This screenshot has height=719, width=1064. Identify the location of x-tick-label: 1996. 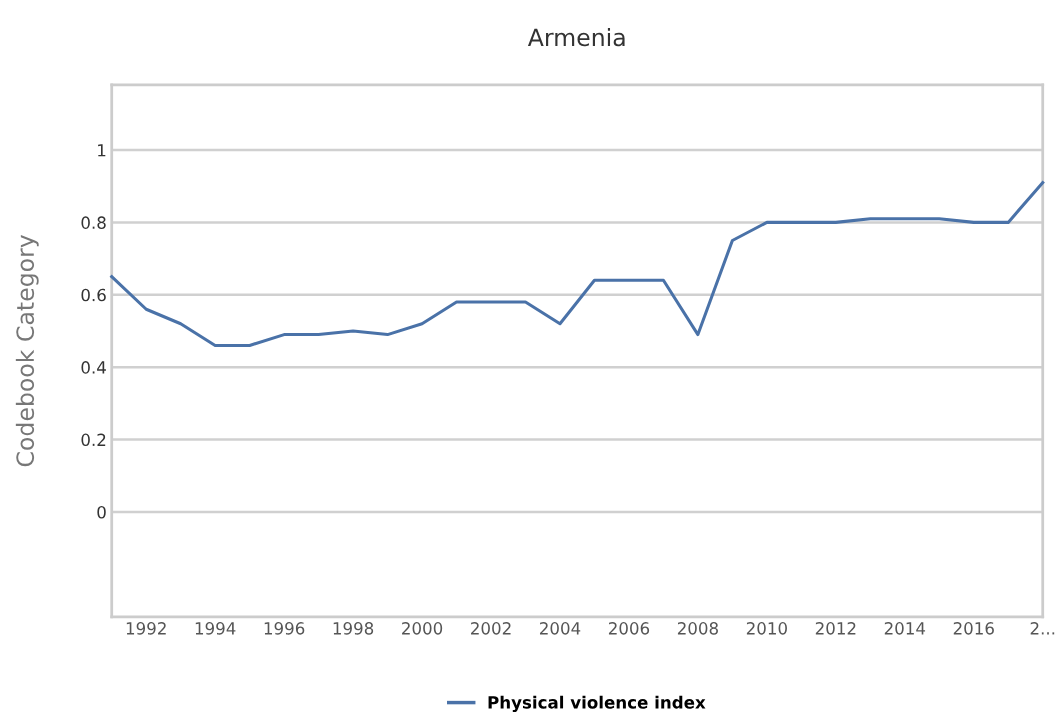
(284, 628).